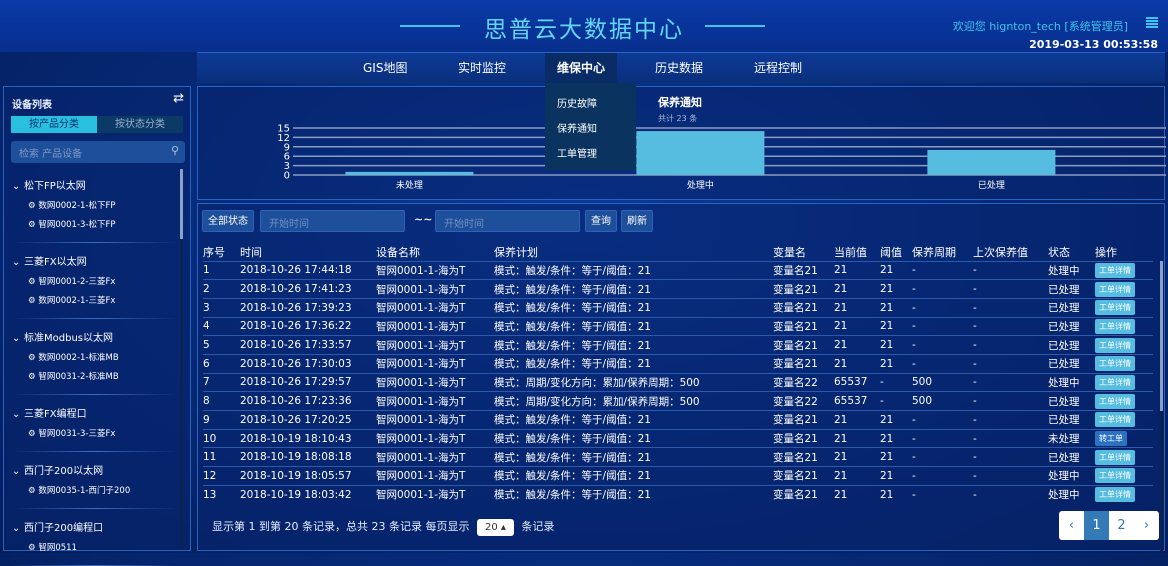 The image size is (1168, 566). Describe the element at coordinates (601, 221) in the screenshot. I see `query-button: 查询` at that location.